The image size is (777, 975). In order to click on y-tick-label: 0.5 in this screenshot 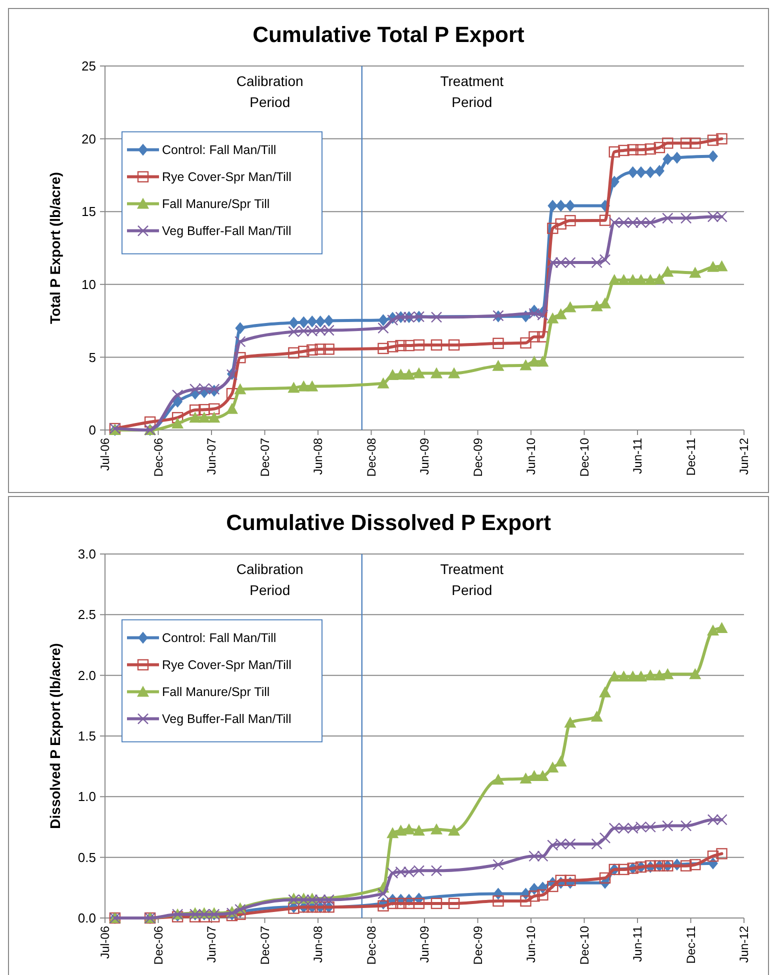, I will do `click(87, 857)`.